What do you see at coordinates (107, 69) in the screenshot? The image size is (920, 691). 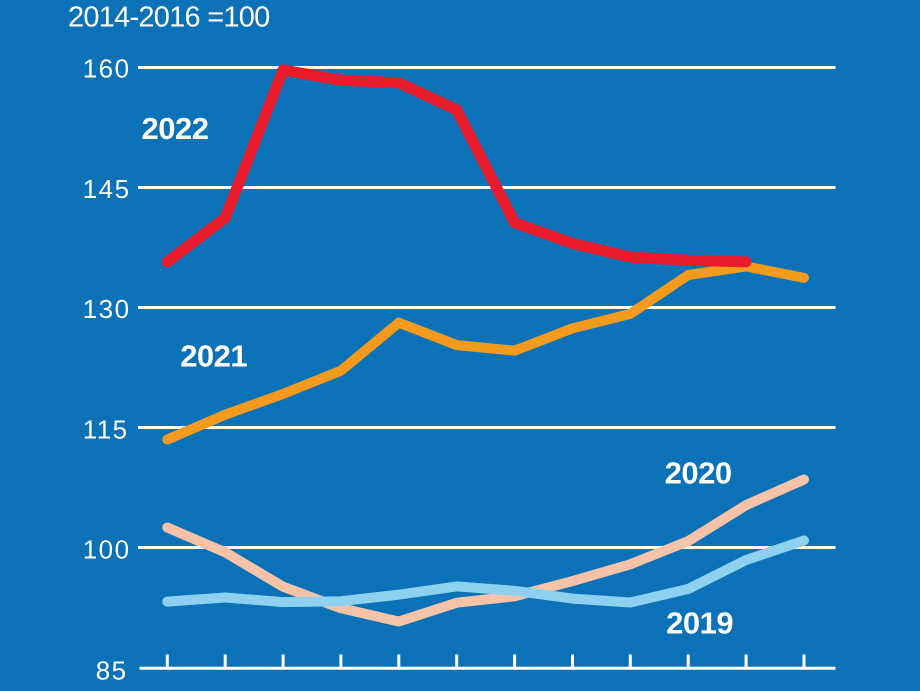 I see `svg-text: 160` at bounding box center [107, 69].